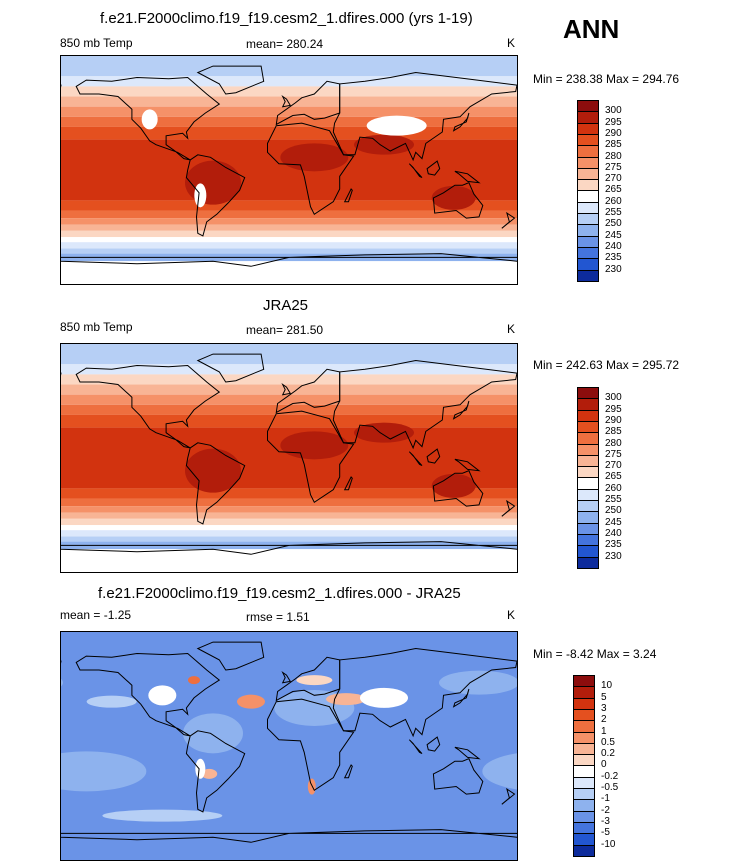 Image resolution: width=732 pixels, height=865 pixels. Describe the element at coordinates (613, 533) in the screenshot. I see `colorbar-label: 240` at that location.